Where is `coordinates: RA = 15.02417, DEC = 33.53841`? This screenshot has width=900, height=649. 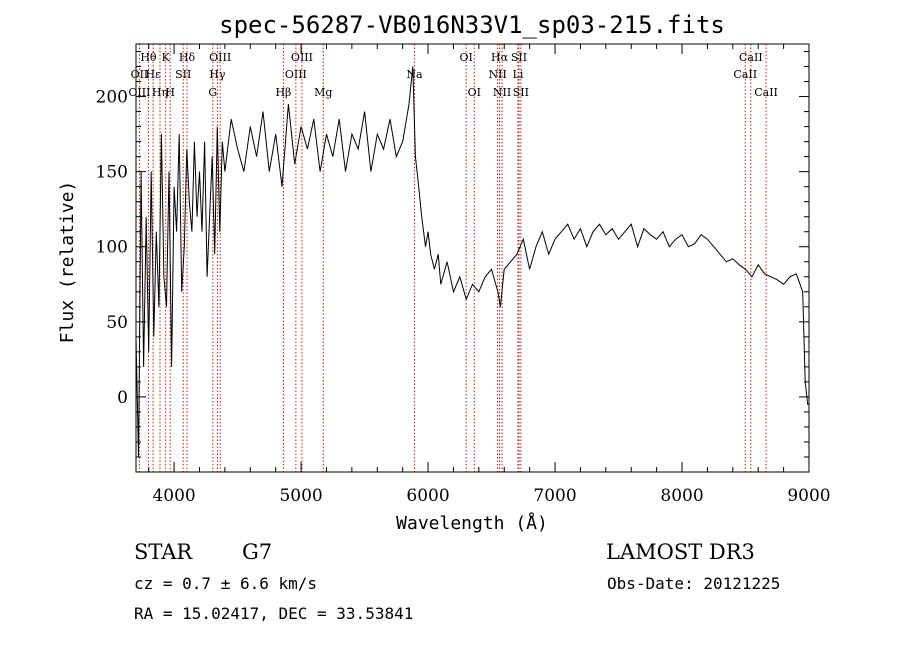 coordinates: RA = 15.02417, DEC = 33.53841 is located at coordinates (273, 613).